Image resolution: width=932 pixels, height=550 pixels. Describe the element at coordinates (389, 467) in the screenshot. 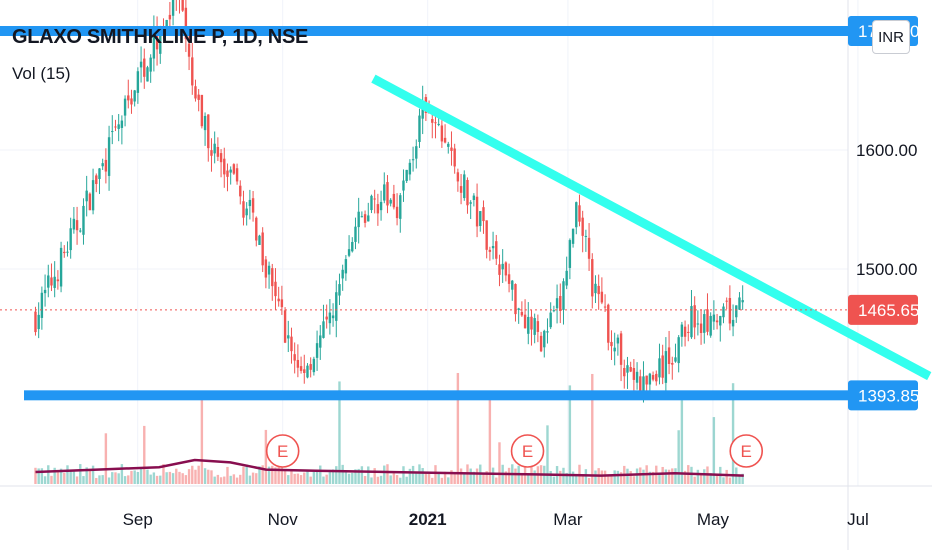

I see `volume-ma-line` at that location.